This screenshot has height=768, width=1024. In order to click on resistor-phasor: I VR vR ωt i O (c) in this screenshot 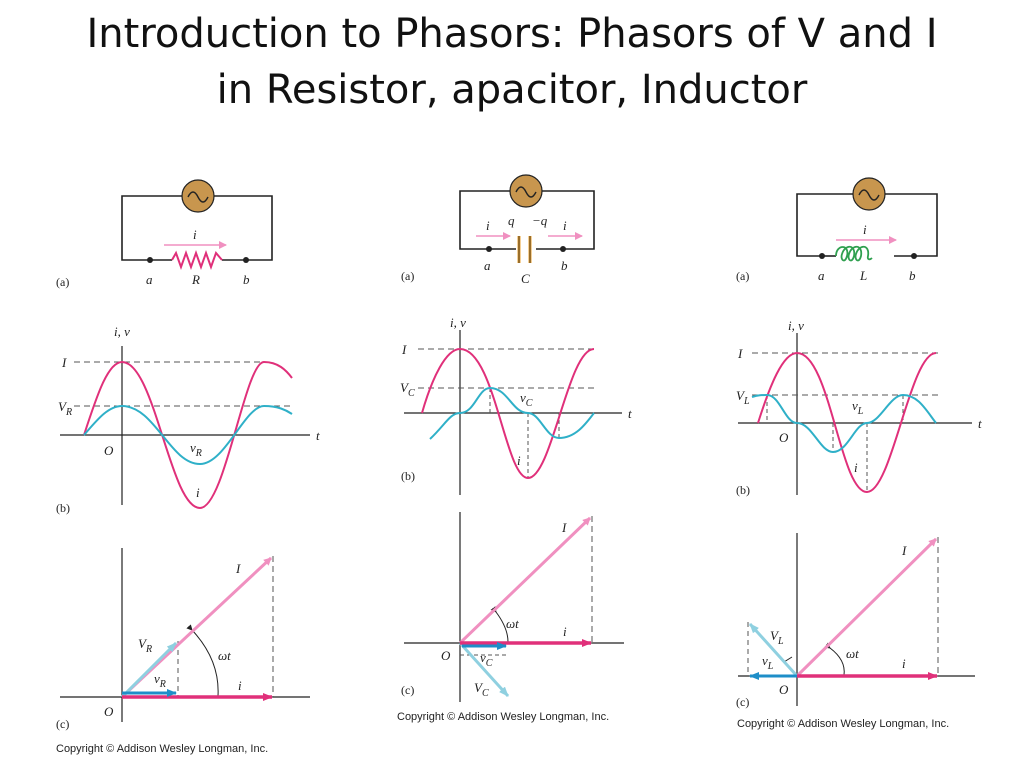, I will do `click(183, 639)`.